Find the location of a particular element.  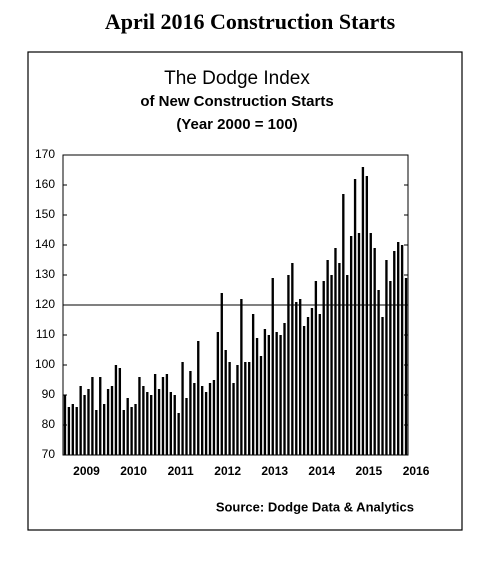

y-tick-label: 120 is located at coordinates (45, 304).